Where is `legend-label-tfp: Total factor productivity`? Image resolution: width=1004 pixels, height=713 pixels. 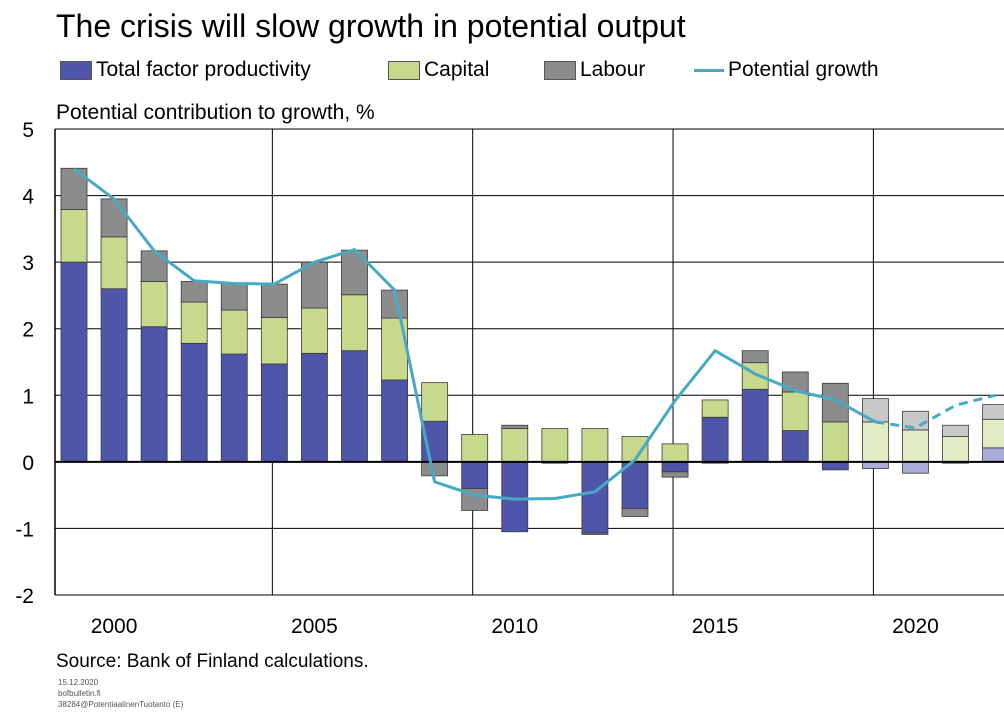
legend-label-tfp: Total factor productivity is located at coordinates (203, 69).